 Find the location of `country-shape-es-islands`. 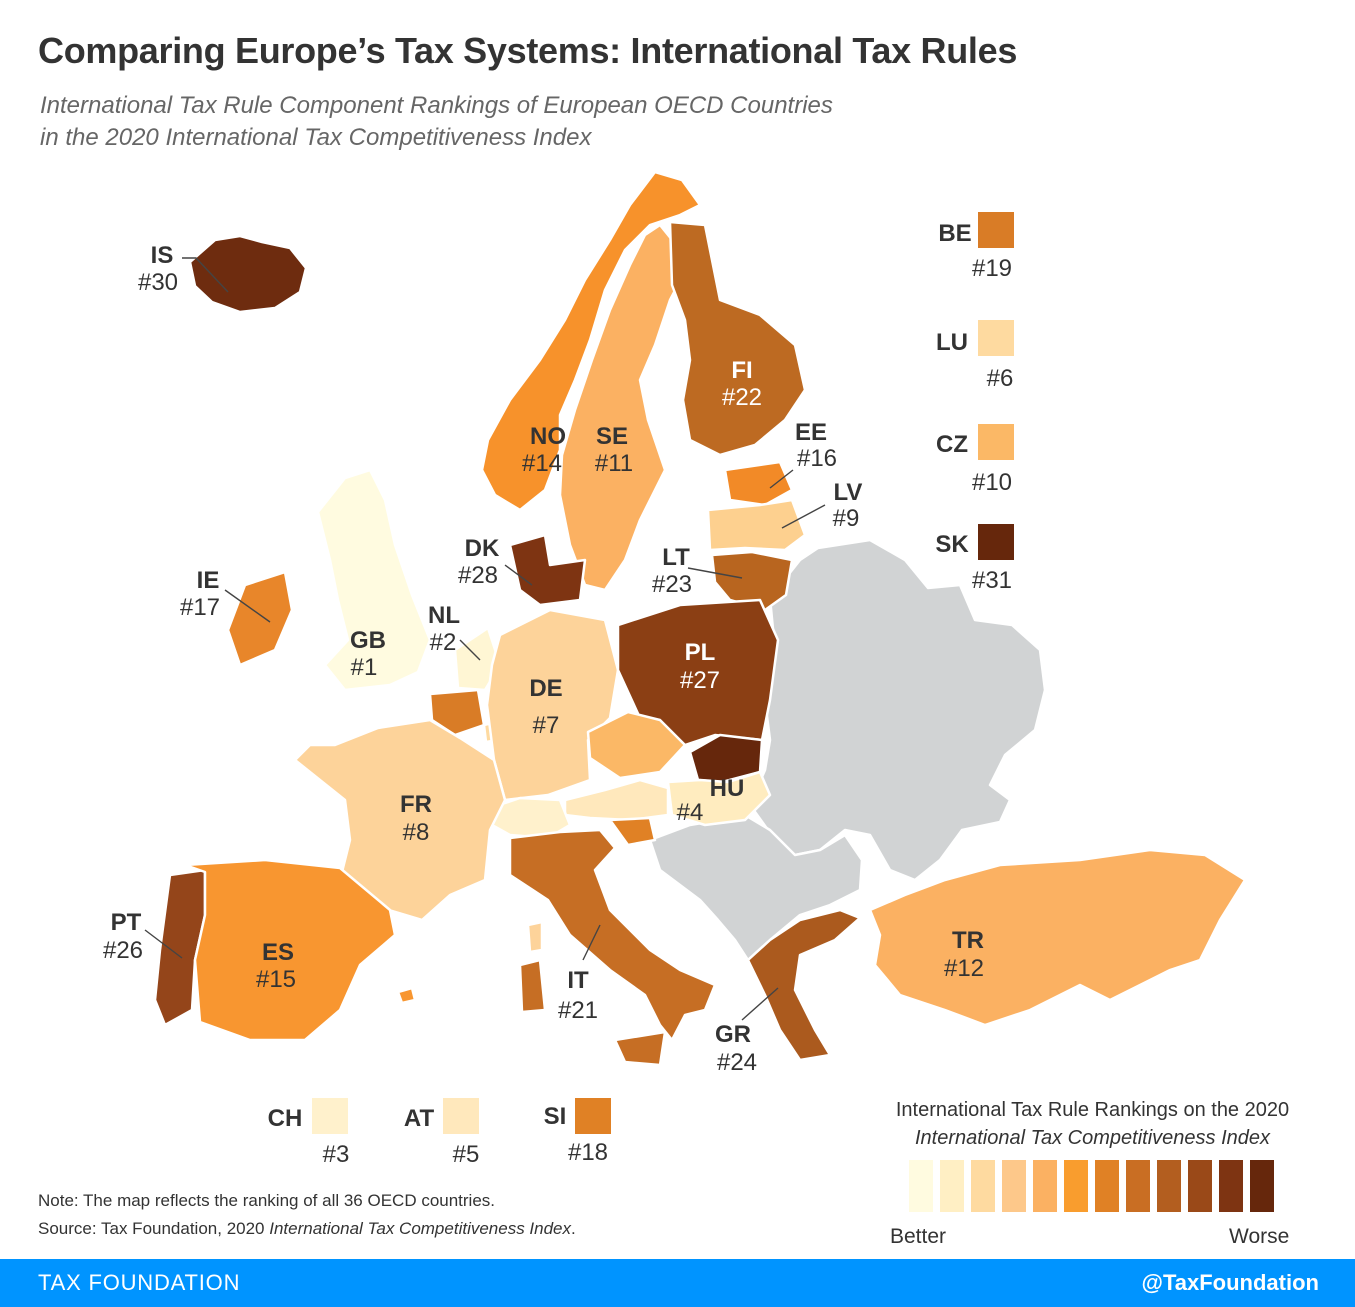

country-shape-es-islands is located at coordinates (406, 995).